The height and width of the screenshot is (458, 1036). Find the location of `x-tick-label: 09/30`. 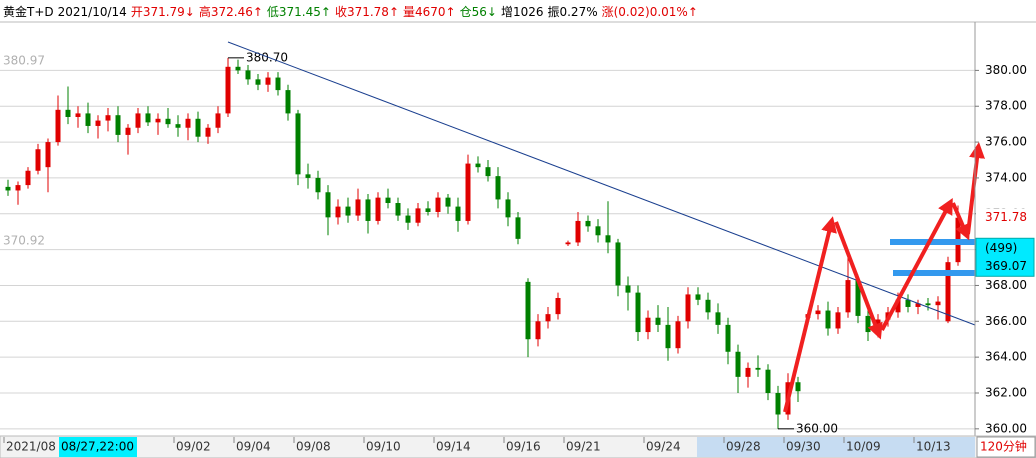

x-tick-label: 09/30 is located at coordinates (803, 447).